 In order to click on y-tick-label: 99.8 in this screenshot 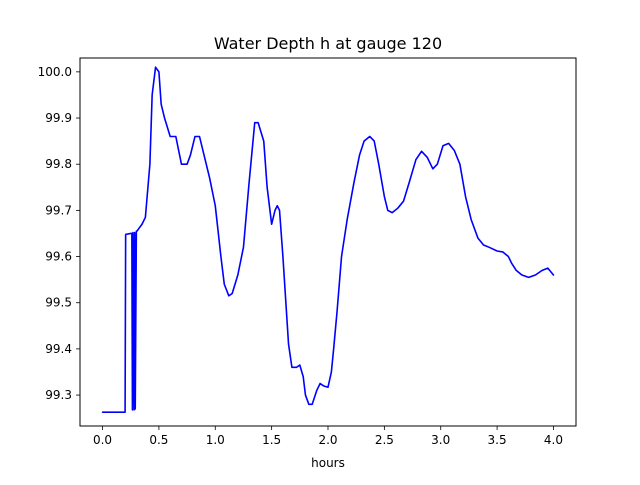, I will do `click(58, 164)`.